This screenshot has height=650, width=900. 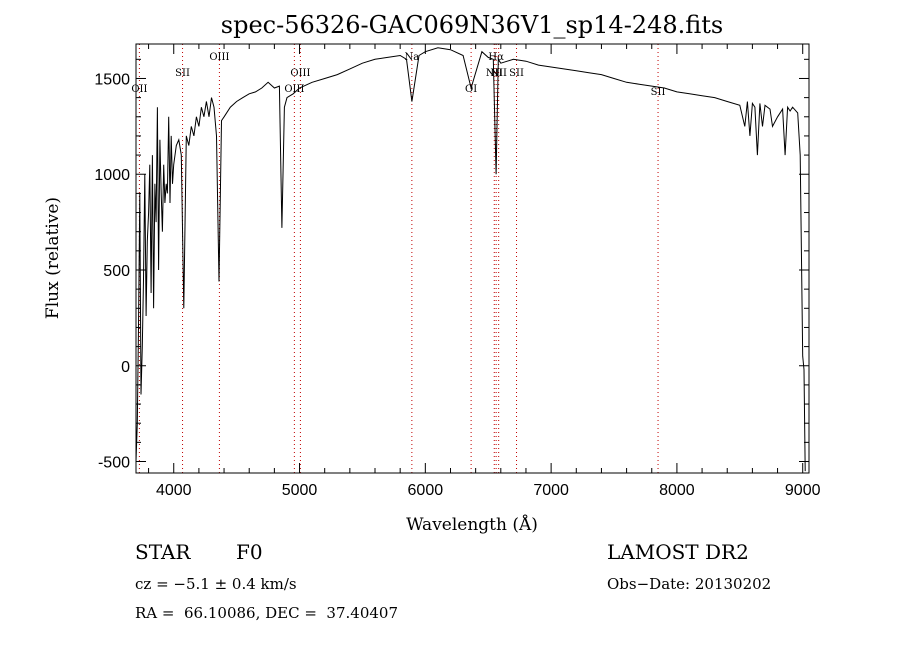 I want to click on y-axis-title: Flux (relative), so click(x=53, y=258).